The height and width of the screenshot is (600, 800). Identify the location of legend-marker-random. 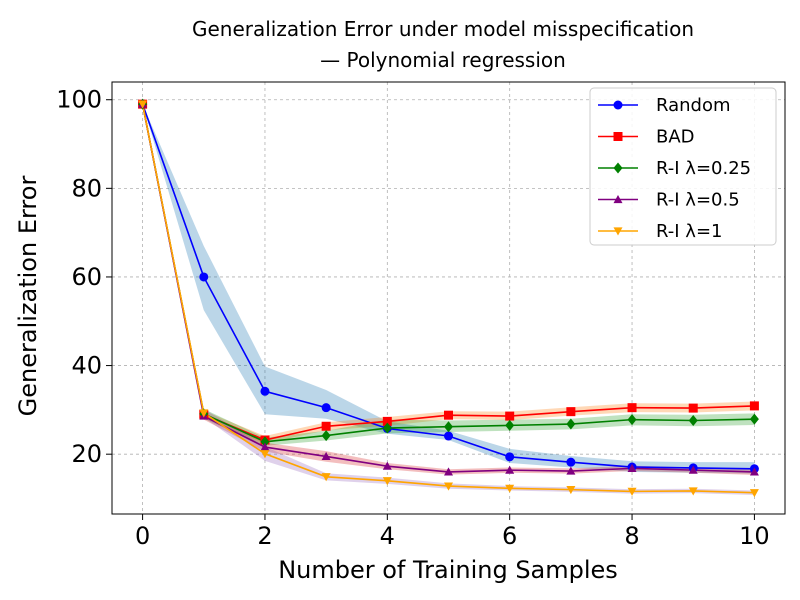
(618, 105).